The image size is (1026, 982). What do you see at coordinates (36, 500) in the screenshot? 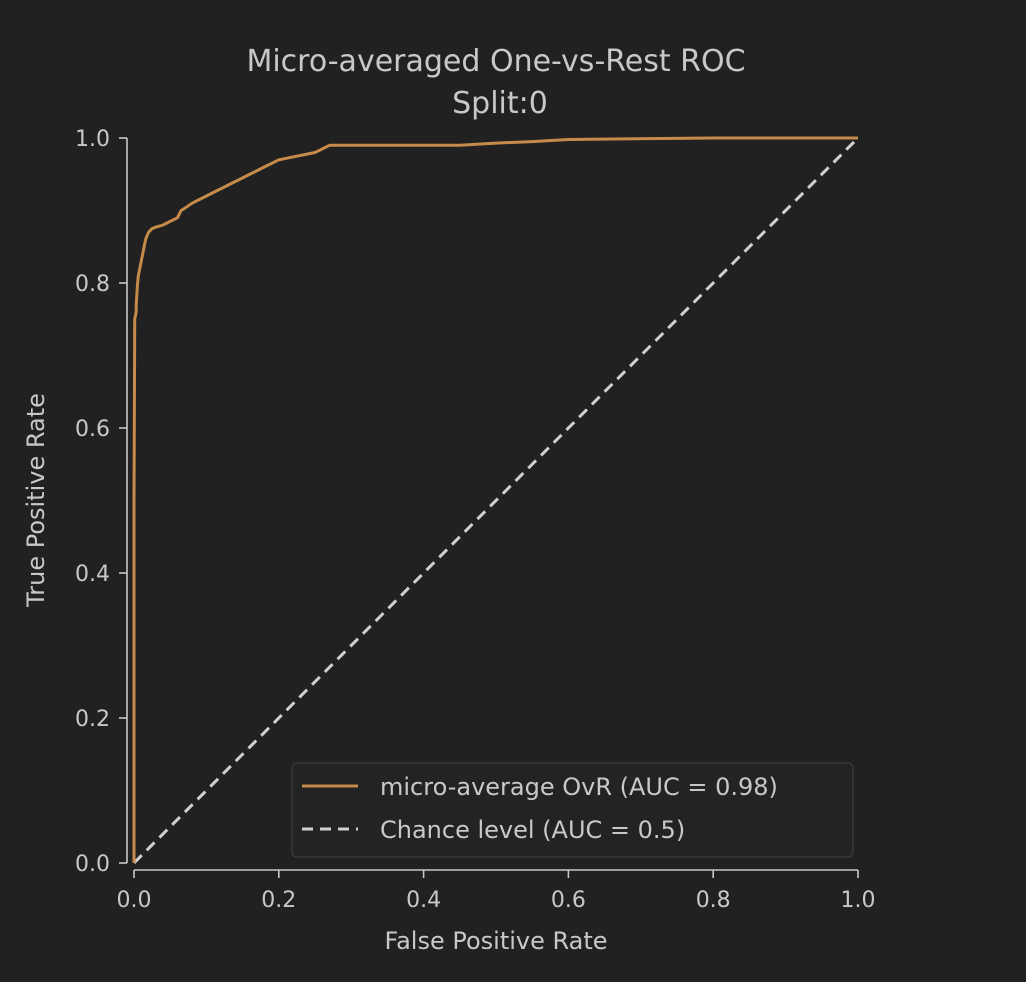
I see `y-axis-label: True Positive Rate` at bounding box center [36, 500].